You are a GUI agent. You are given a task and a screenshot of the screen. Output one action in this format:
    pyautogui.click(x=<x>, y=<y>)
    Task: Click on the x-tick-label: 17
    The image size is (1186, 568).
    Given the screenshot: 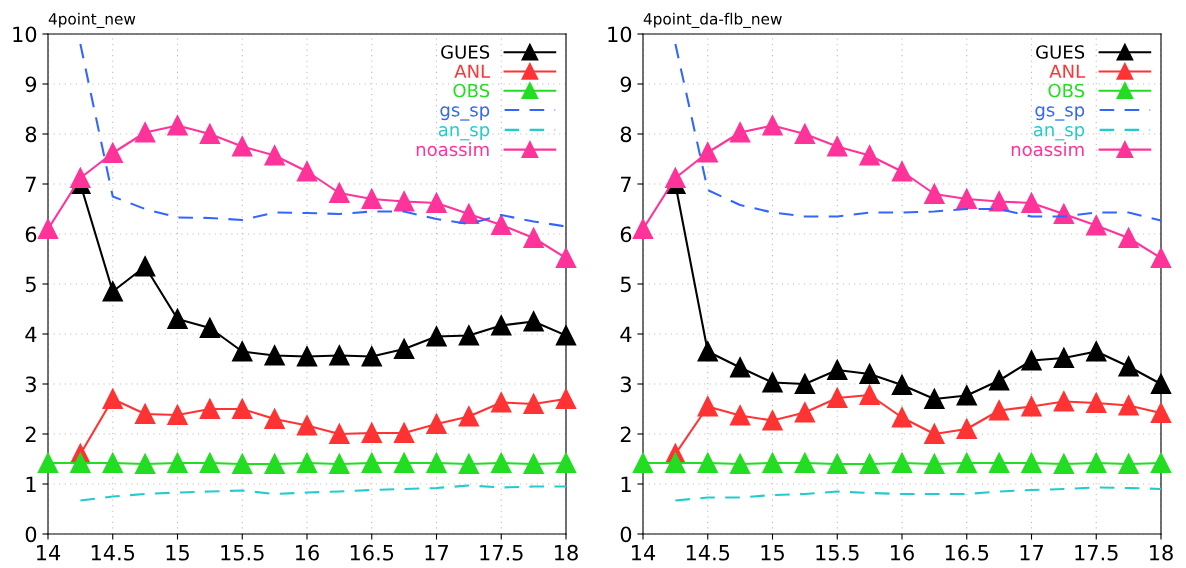 What is the action you would take?
    pyautogui.click(x=1031, y=553)
    